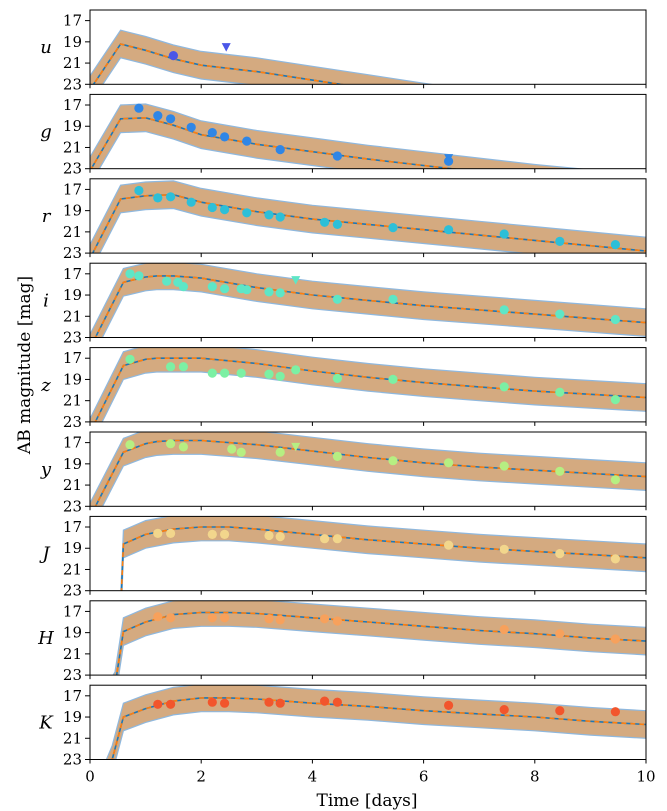 The width and height of the screenshot is (667, 811). Describe the element at coordinates (72, 548) in the screenshot. I see `y-tick-label-J-1: 19` at that location.